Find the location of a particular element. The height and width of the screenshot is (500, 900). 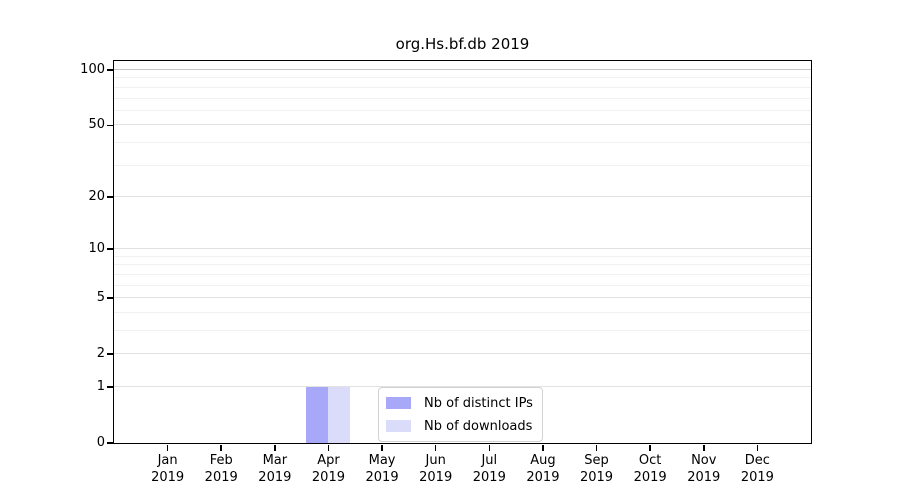

legend-label-downloads: Nb of downloads is located at coordinates (478, 426).